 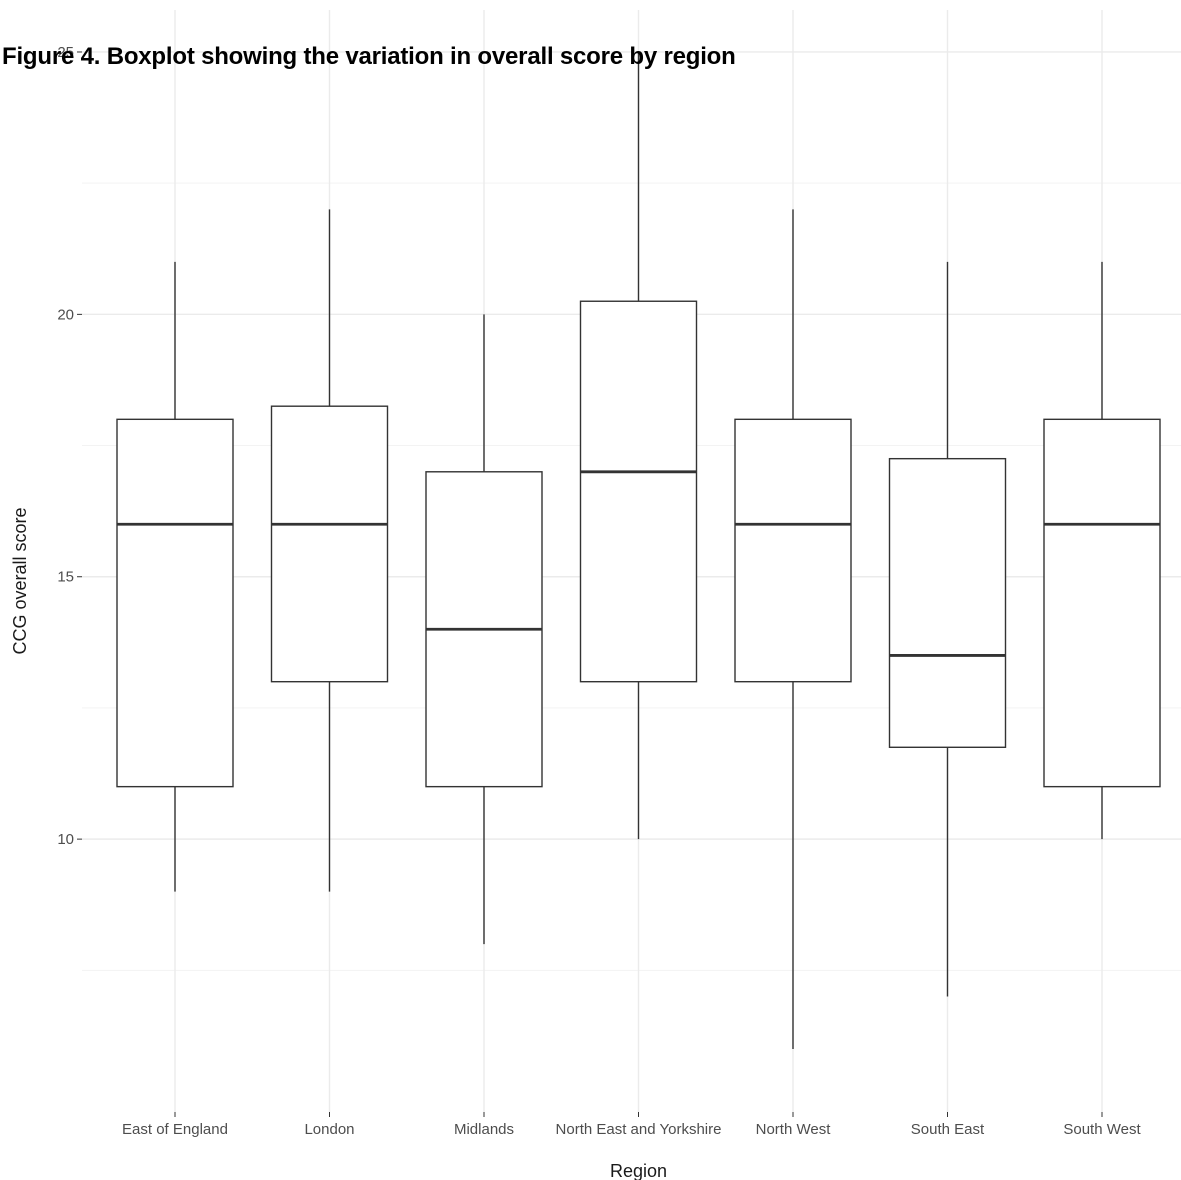 What do you see at coordinates (639, 1129) in the screenshot?
I see `x-tick-label: North East and Yorkshire` at bounding box center [639, 1129].